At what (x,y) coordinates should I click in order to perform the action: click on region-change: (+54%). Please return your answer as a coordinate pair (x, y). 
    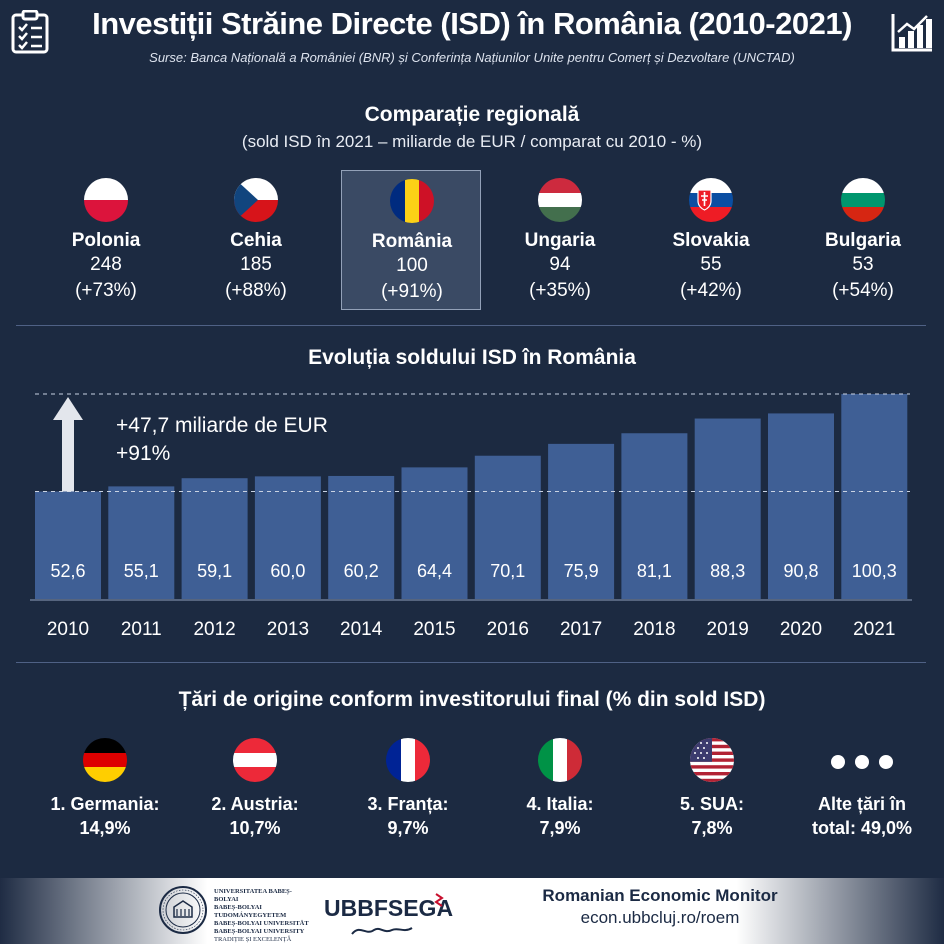
    Looking at the image, I should click on (863, 290).